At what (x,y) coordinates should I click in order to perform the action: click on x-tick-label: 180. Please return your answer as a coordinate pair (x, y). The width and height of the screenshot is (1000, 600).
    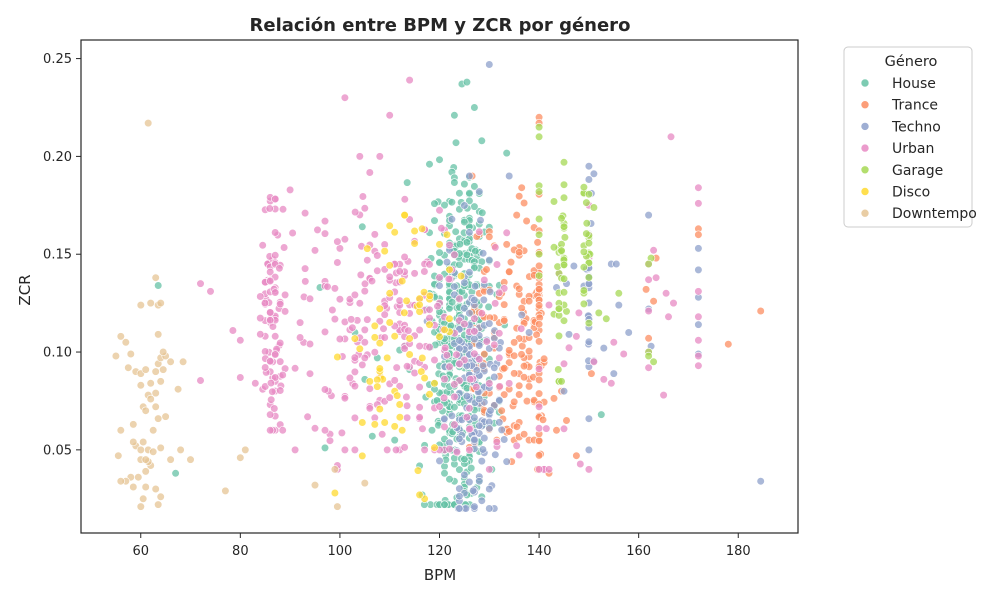
    Looking at the image, I should click on (738, 551).